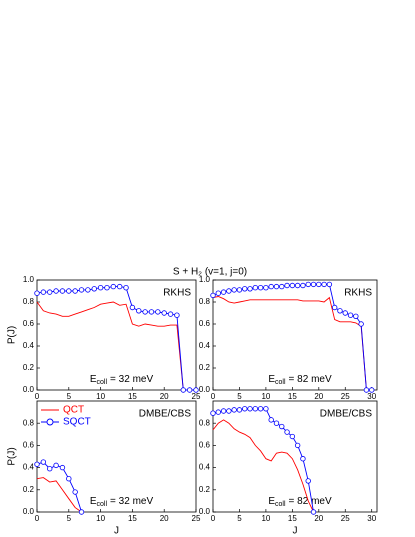 Image resolution: width=415 pixels, height=537 pixels. What do you see at coordinates (73, 410) in the screenshot?
I see `legend-label: QCT` at bounding box center [73, 410].